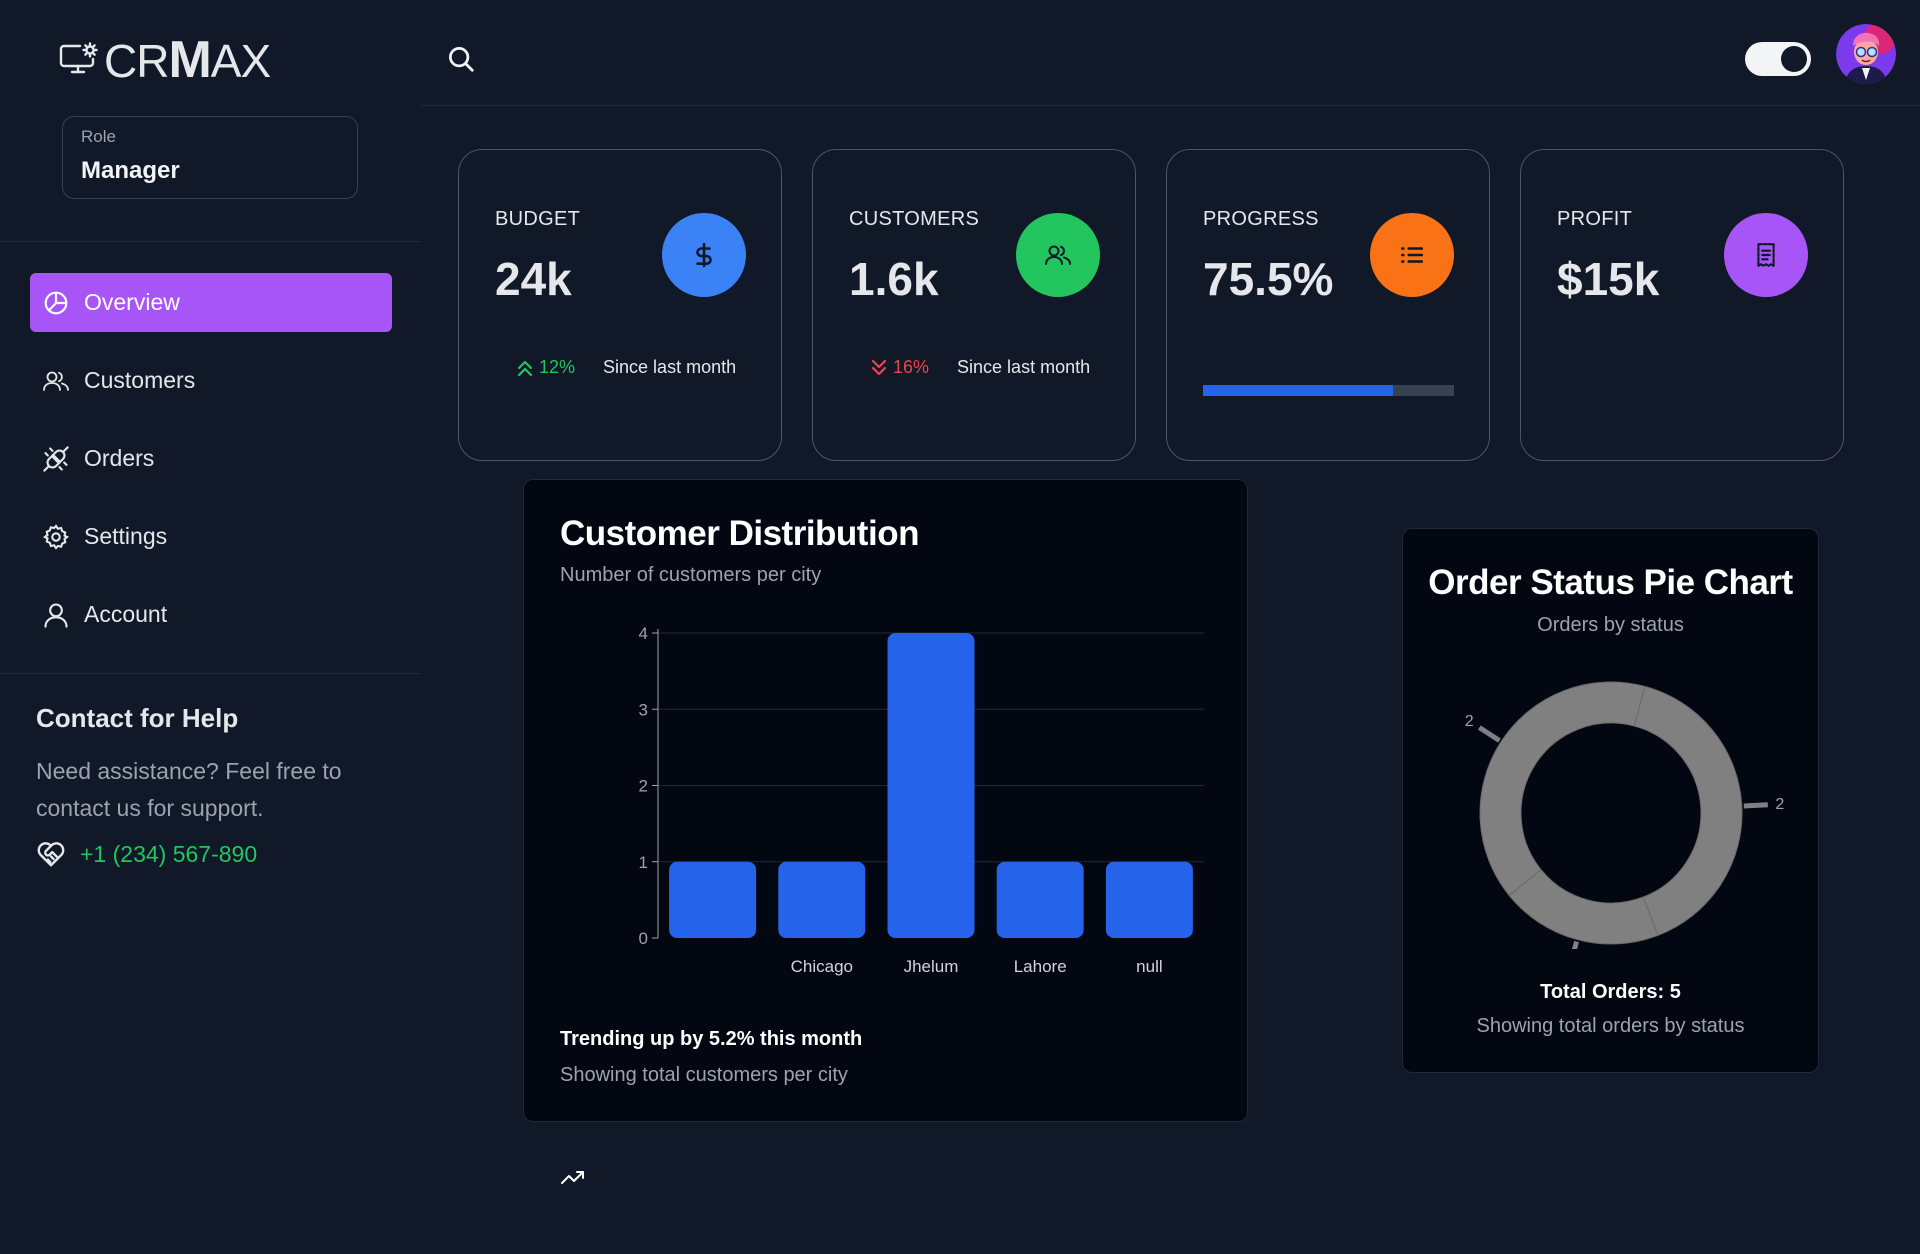  I want to click on trending-up-icon, so click(572, 1177).